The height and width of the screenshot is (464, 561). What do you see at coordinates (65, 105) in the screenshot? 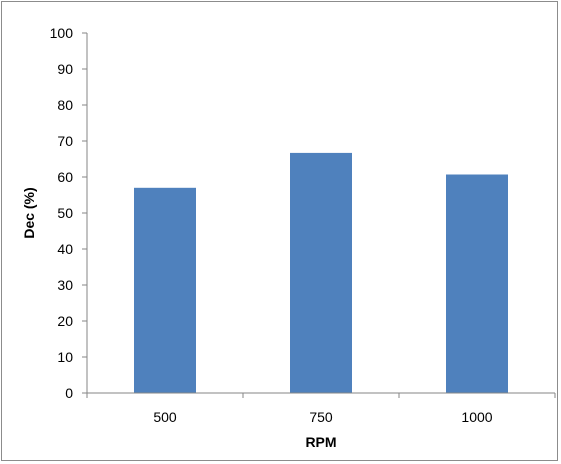
I see `y-tick-label: 80` at bounding box center [65, 105].